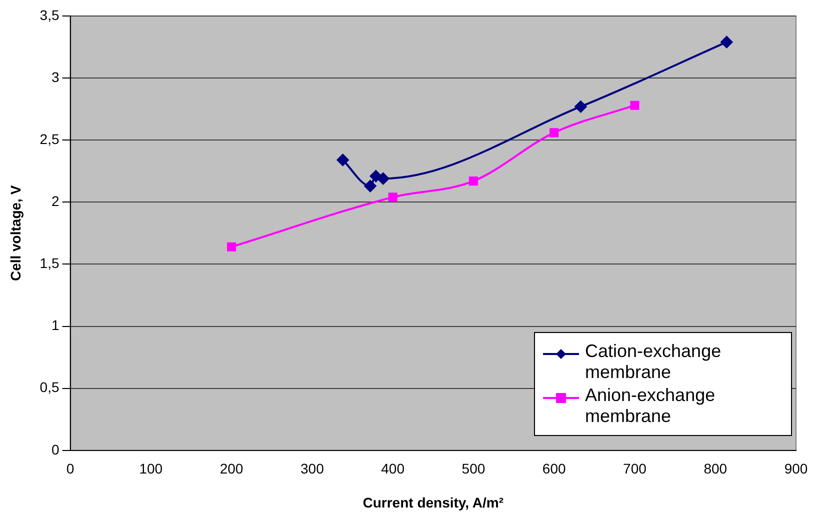  Describe the element at coordinates (50, 138) in the screenshot. I see `y-tick-label: 2,5` at that location.